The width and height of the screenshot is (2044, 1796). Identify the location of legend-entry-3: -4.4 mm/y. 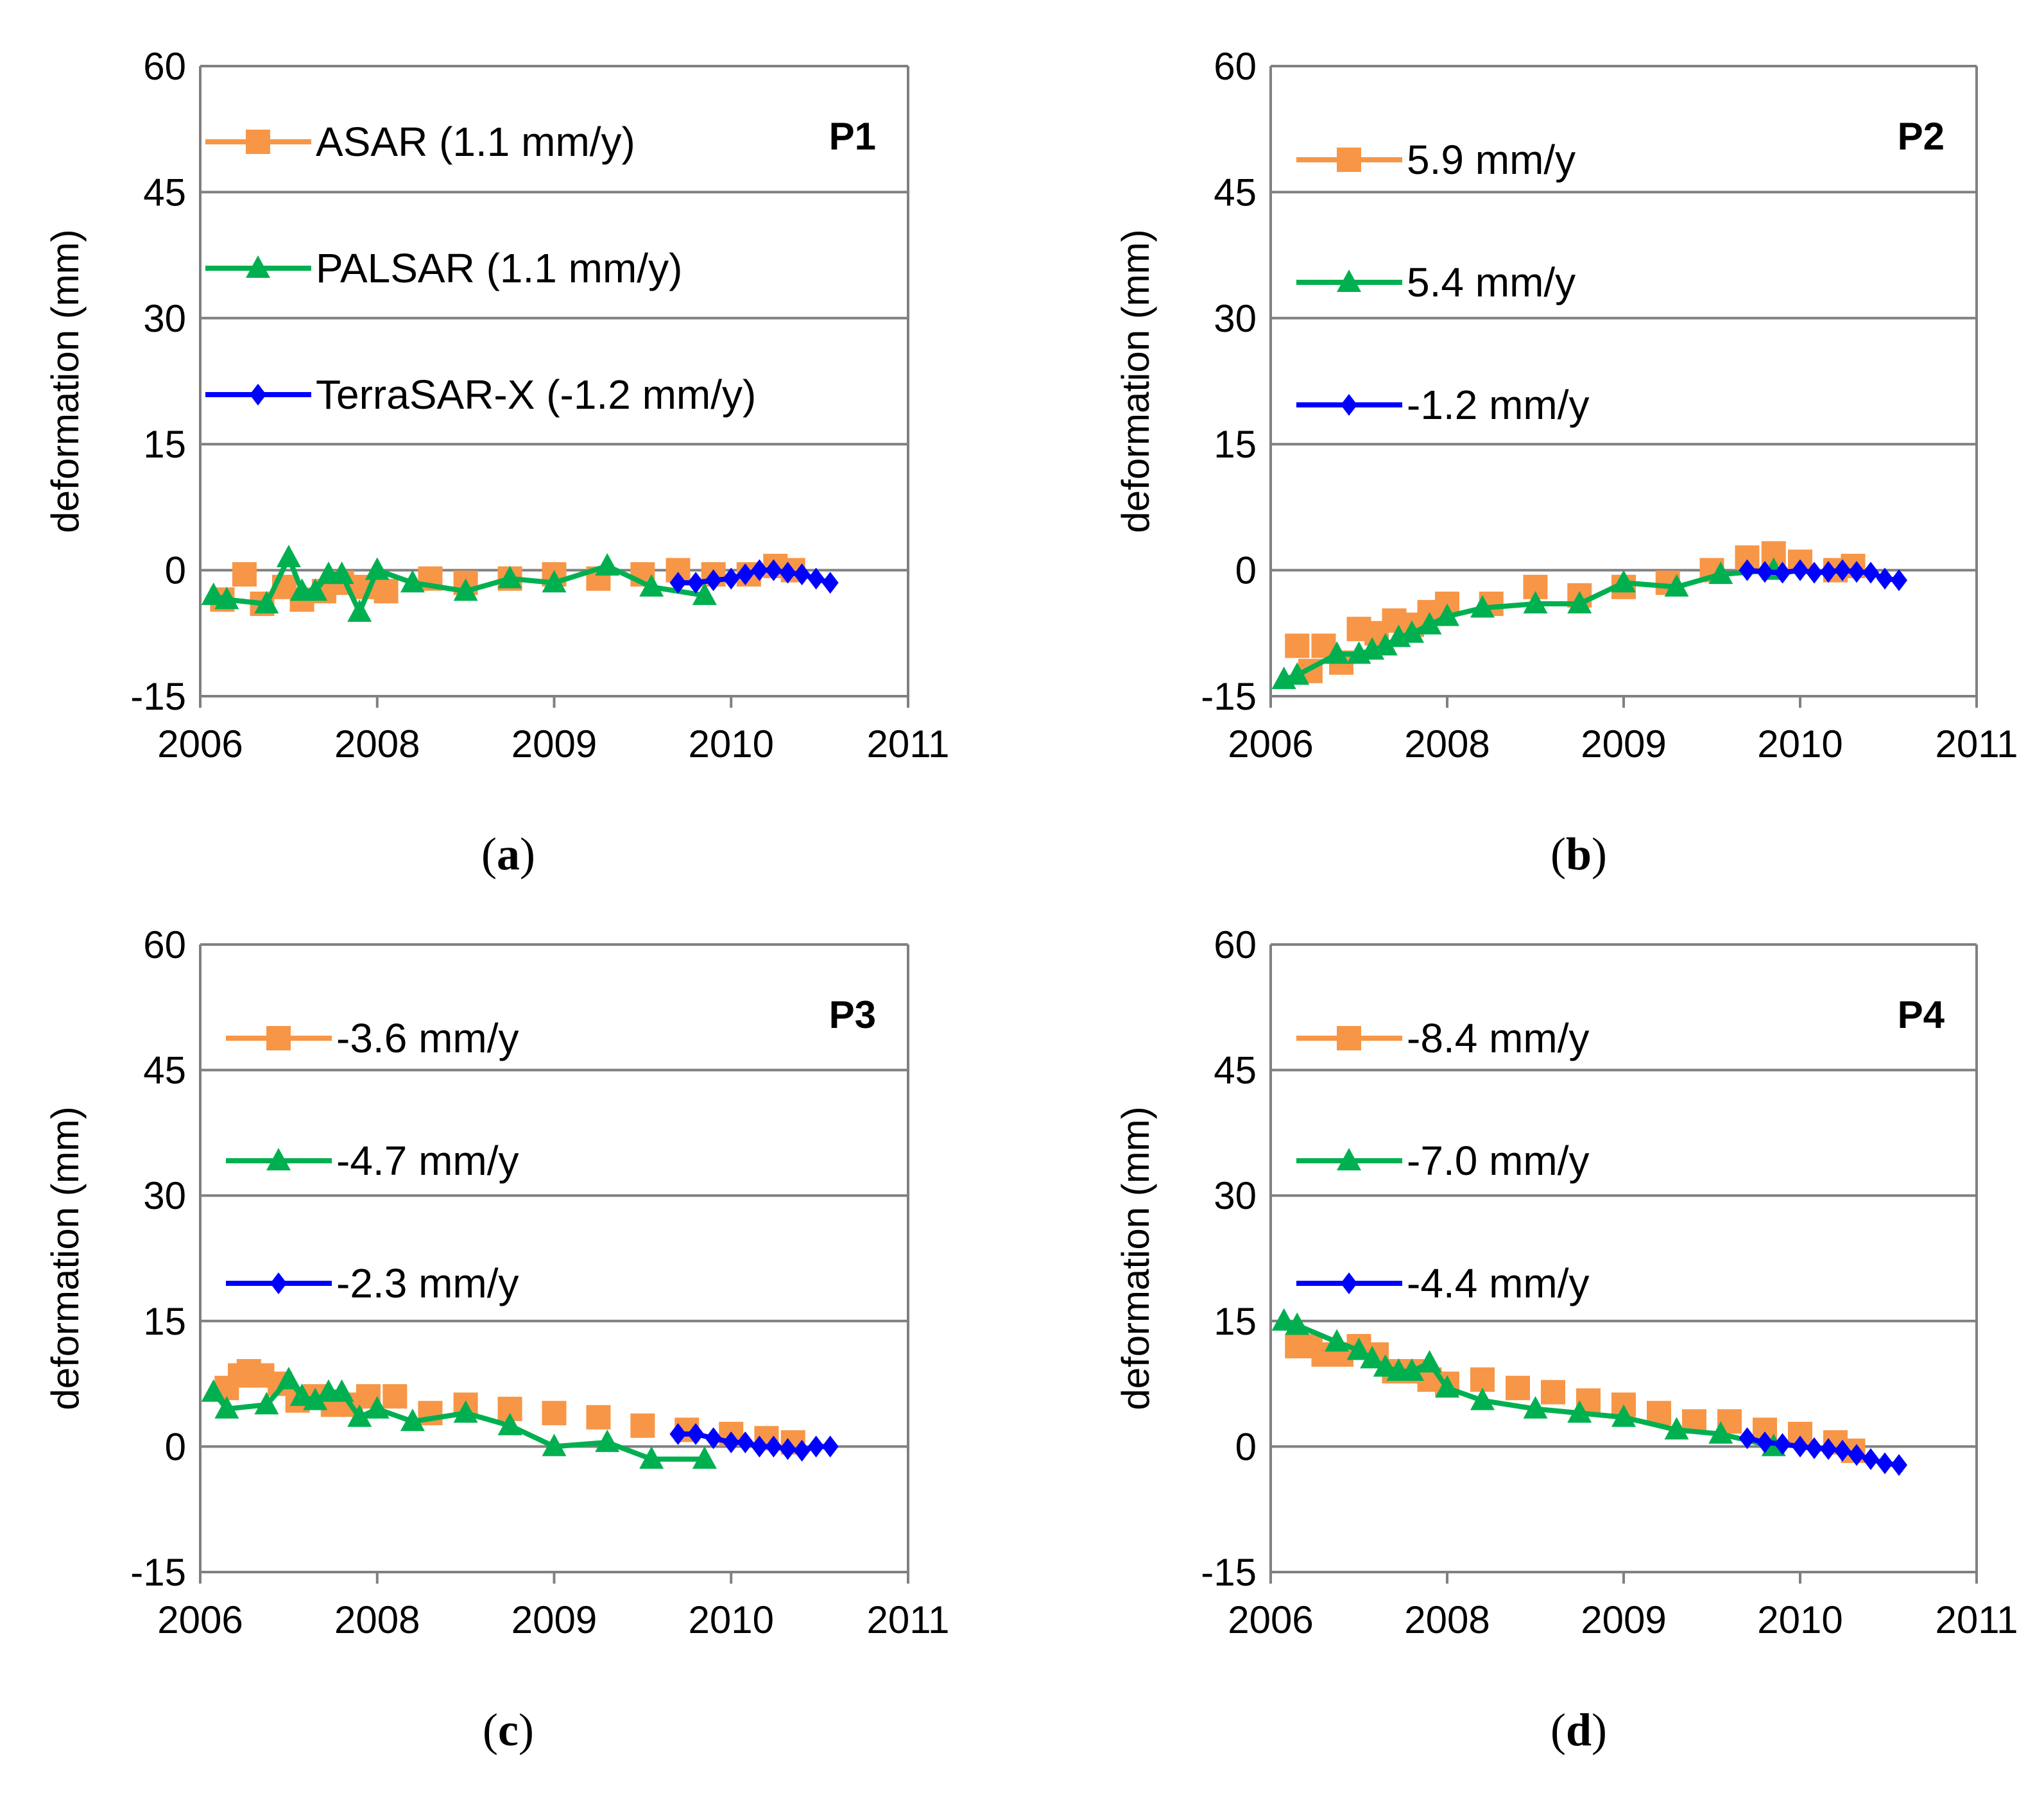
(1442, 1283).